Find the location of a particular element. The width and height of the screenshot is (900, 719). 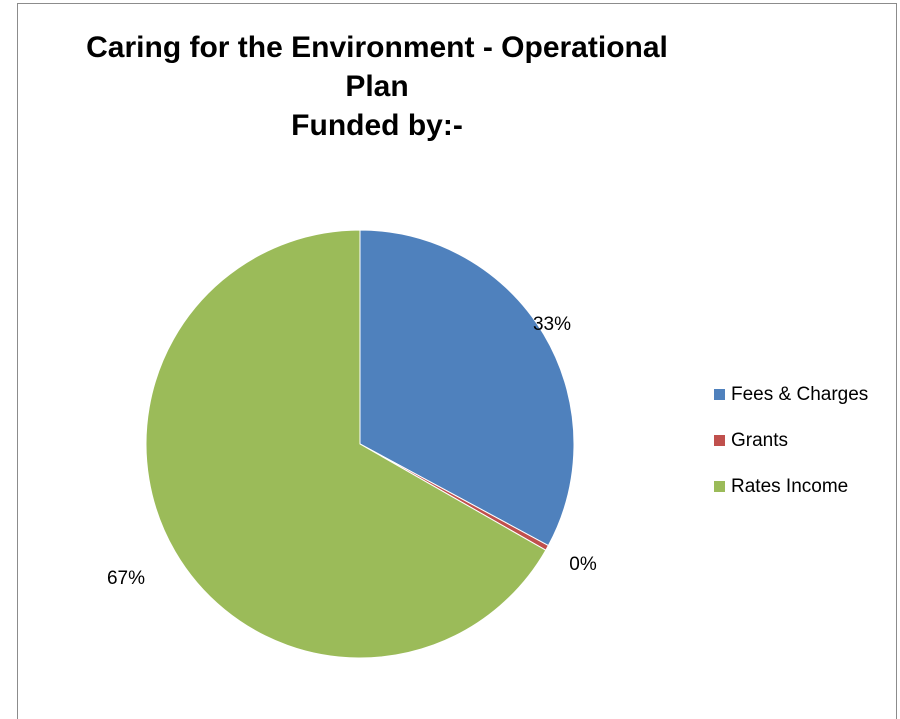

legend-label-grants: Grants is located at coordinates (760, 440).